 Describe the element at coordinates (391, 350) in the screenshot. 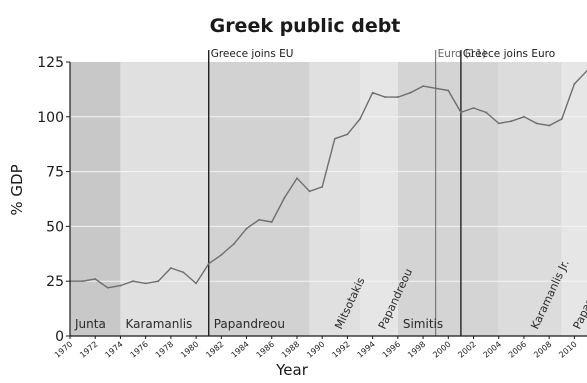

I see `x-tick-label: 1996` at that location.